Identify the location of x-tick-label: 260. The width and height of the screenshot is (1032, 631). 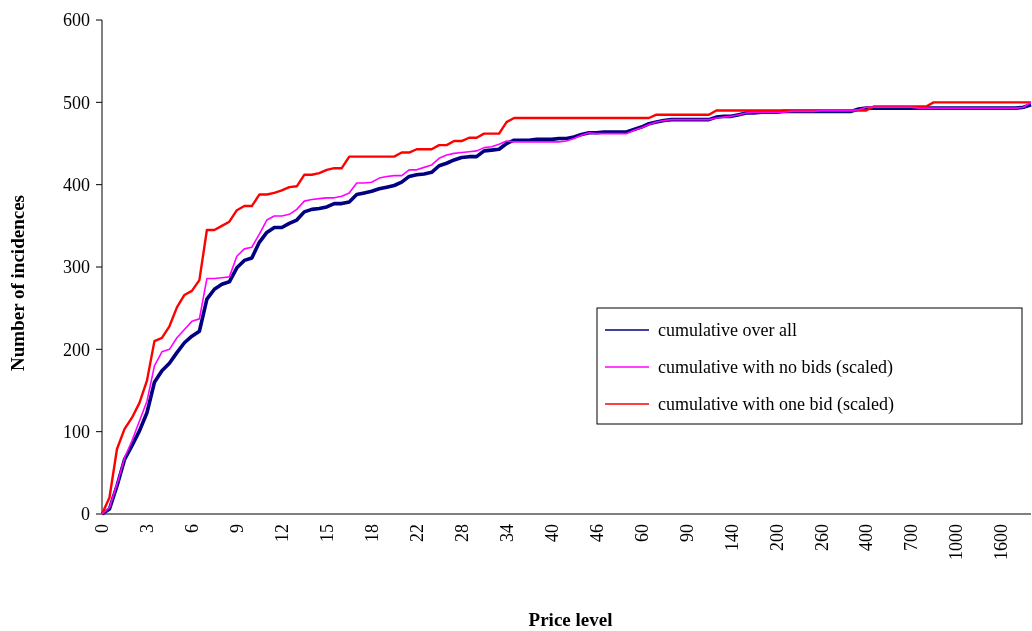
(821, 537).